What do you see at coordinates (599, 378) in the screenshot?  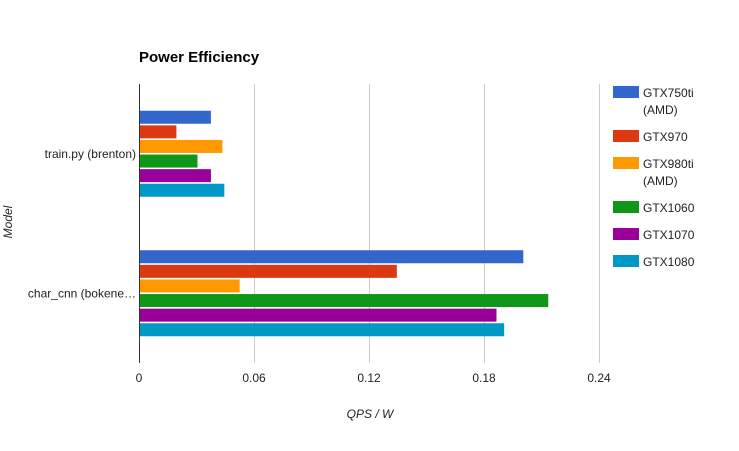 I see `x-tick-label: 0.24` at bounding box center [599, 378].